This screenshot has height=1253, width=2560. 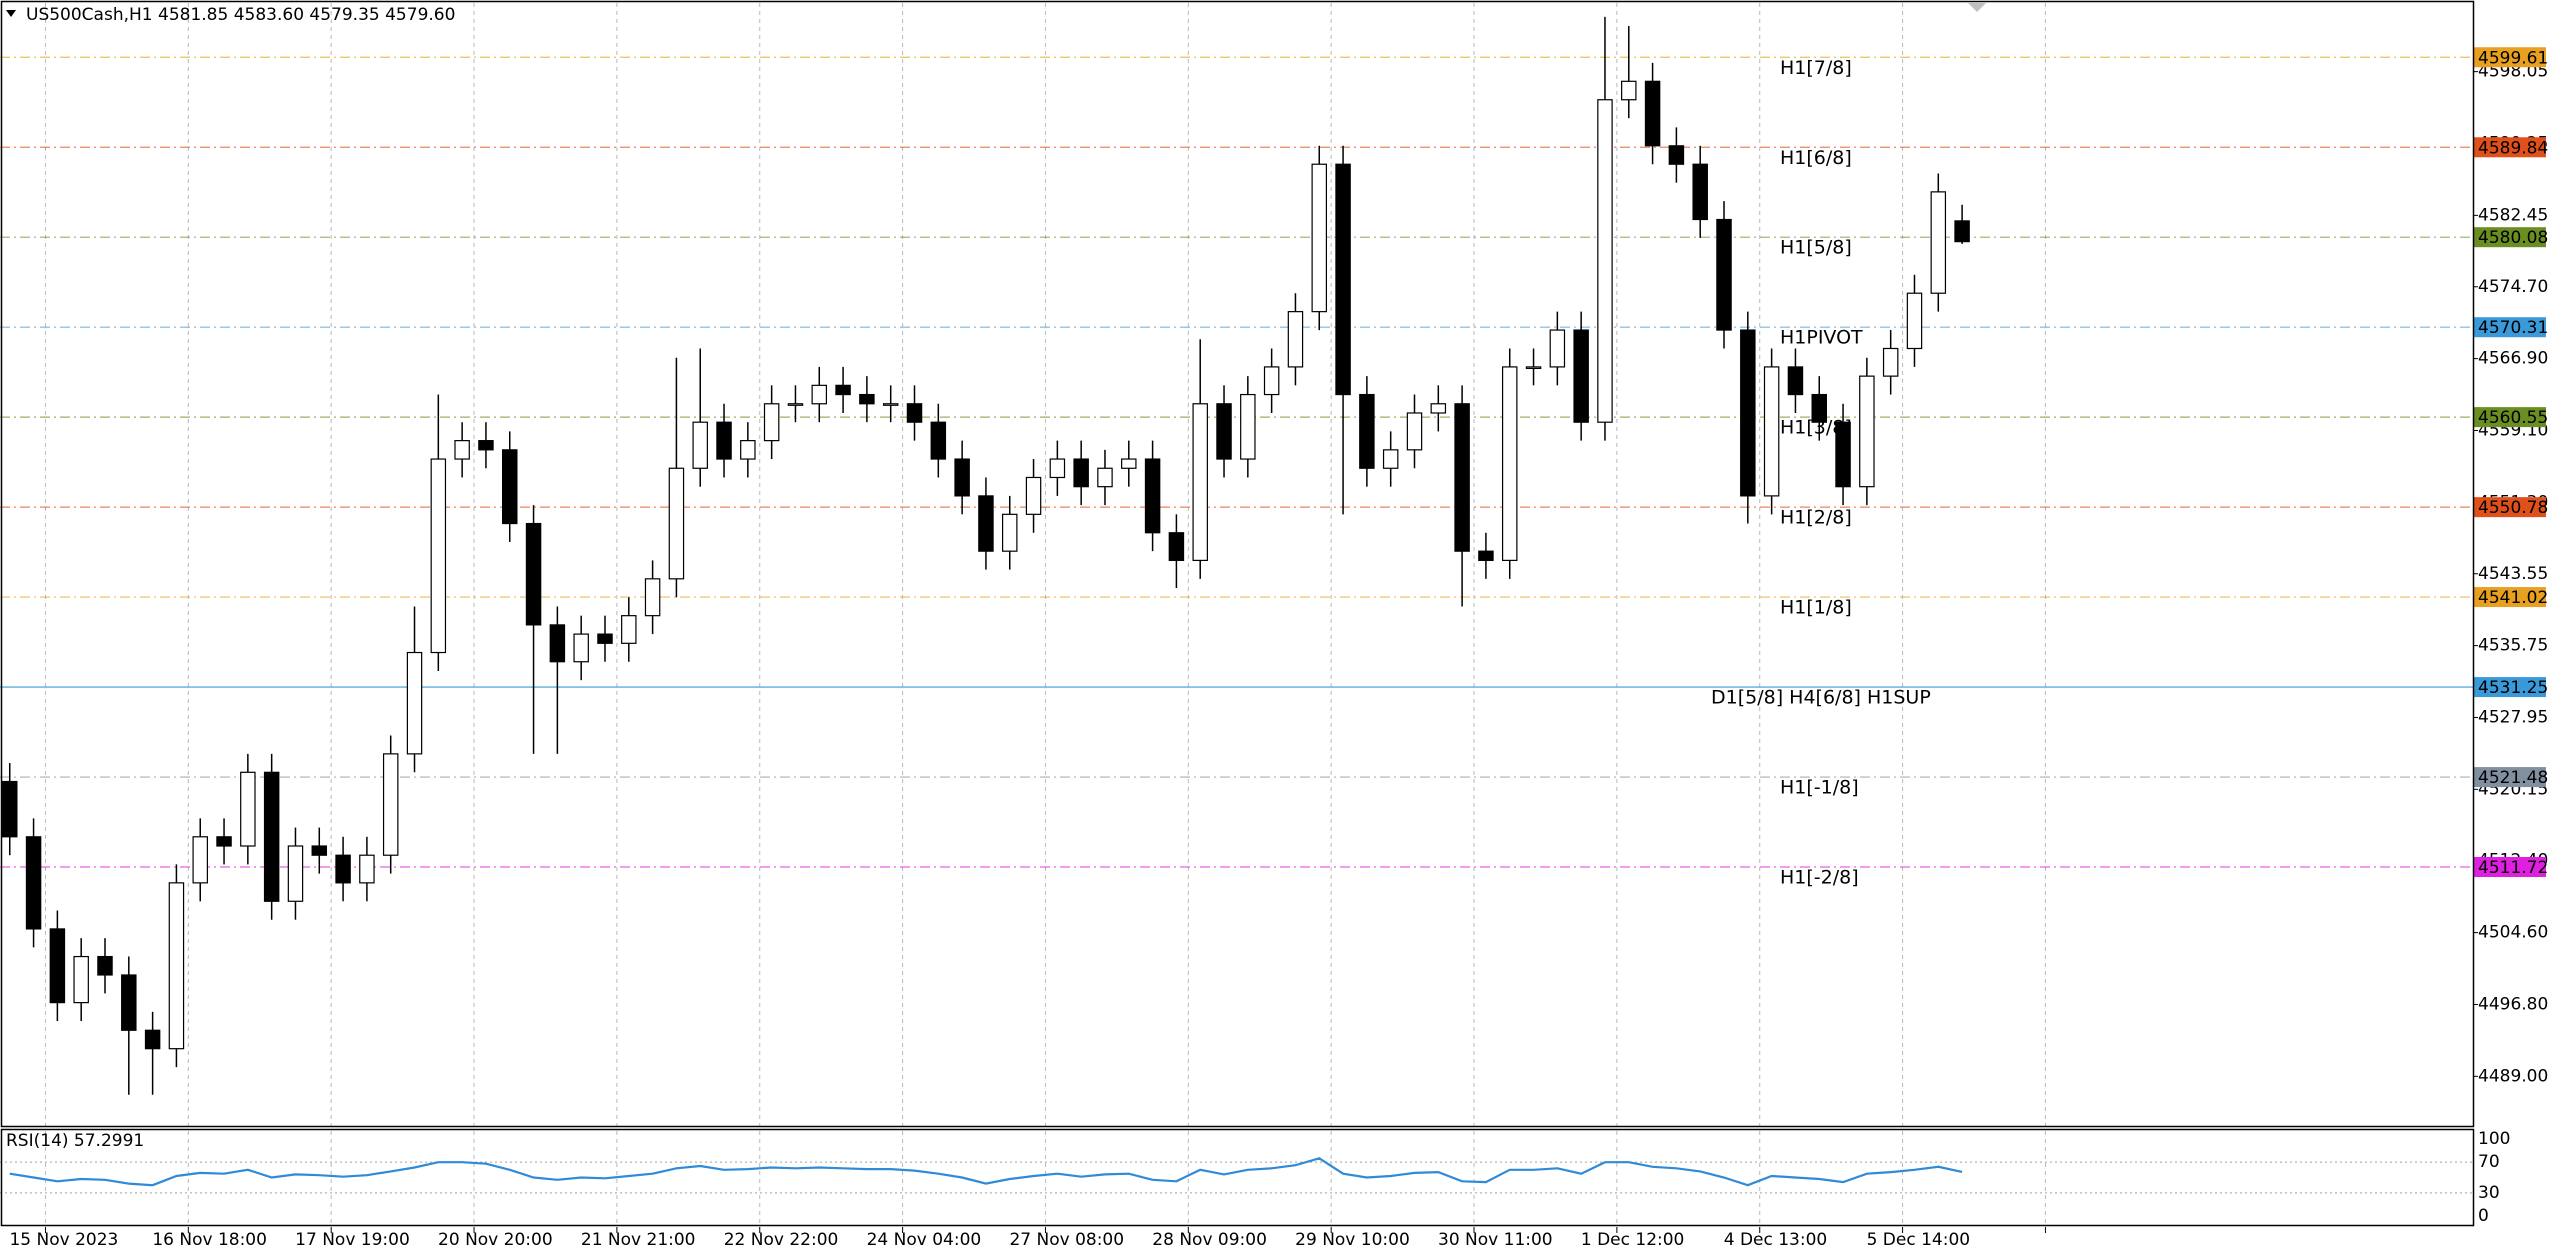 What do you see at coordinates (2489, 1162) in the screenshot?
I see `y-tick-label: 70` at bounding box center [2489, 1162].